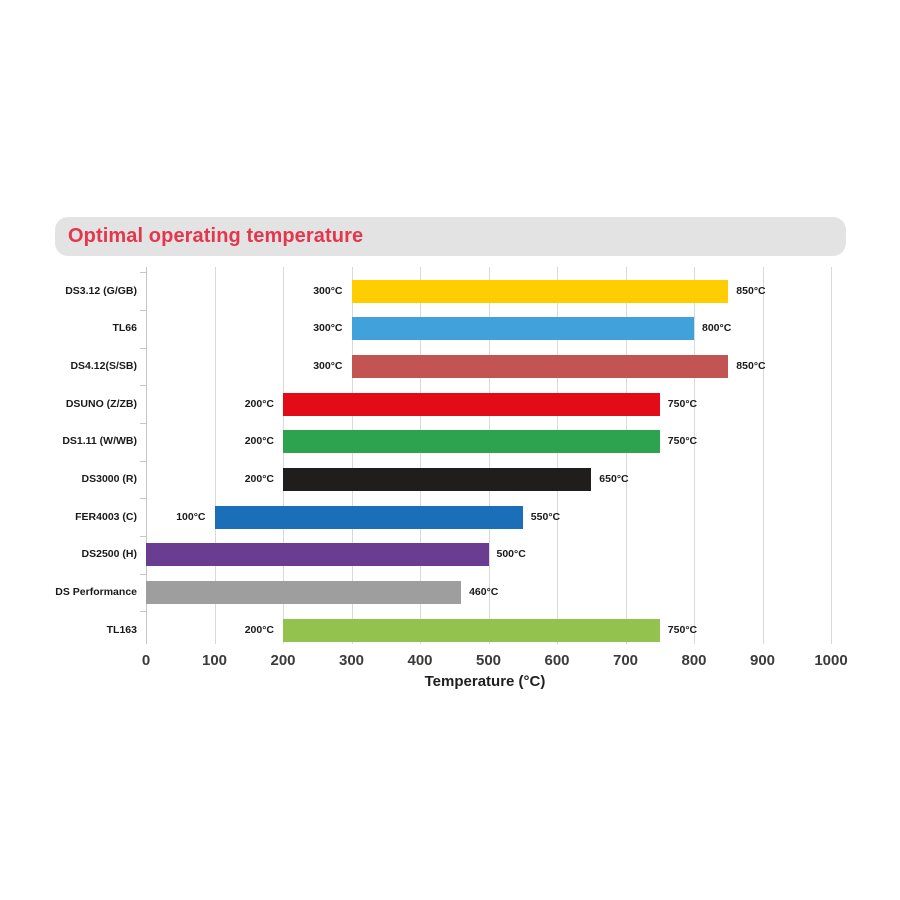 This screenshot has width=900, height=900. What do you see at coordinates (831, 660) in the screenshot?
I see `x-tick-label: 1000` at bounding box center [831, 660].